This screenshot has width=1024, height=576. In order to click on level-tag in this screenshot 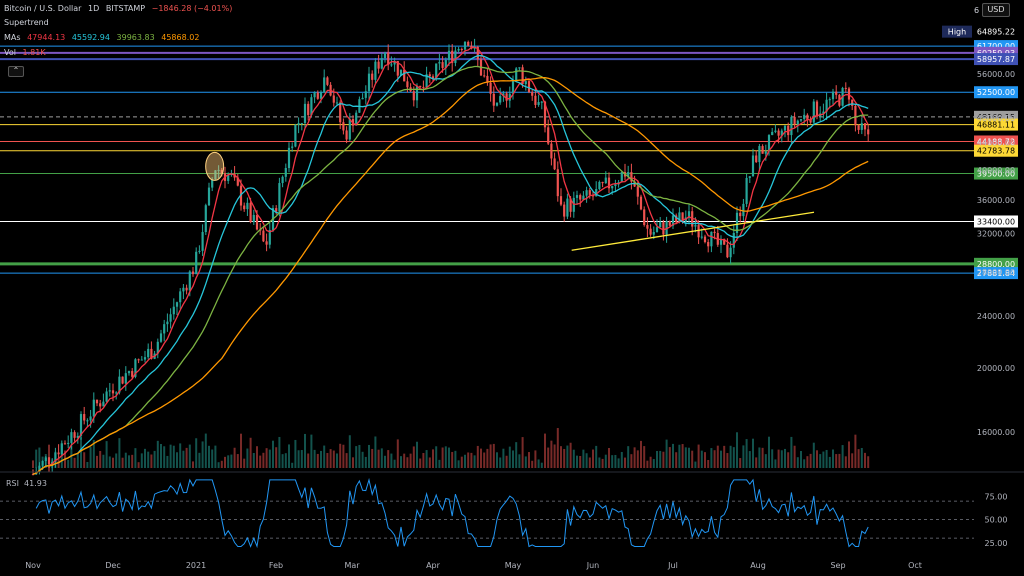, I will do `click(996, 263)`.